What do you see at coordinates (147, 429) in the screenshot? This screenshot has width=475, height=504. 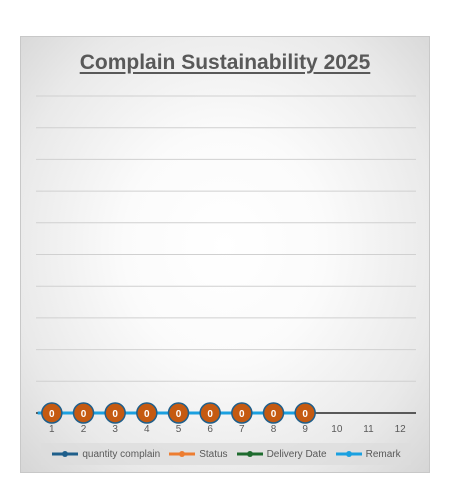 I see `x-tick-label: 4` at bounding box center [147, 429].